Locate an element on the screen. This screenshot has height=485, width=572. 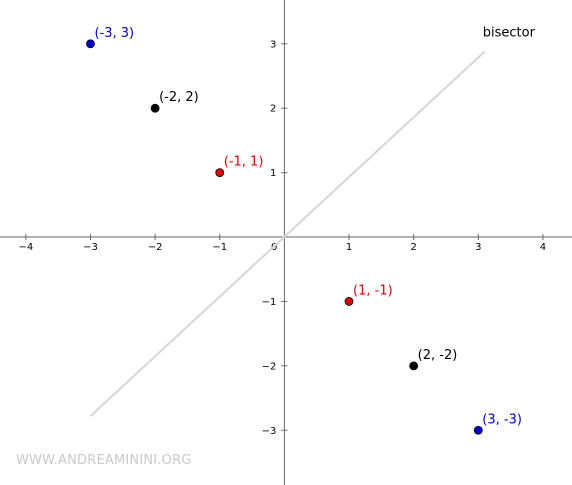
y-tick-label: −1 is located at coordinates (269, 302).